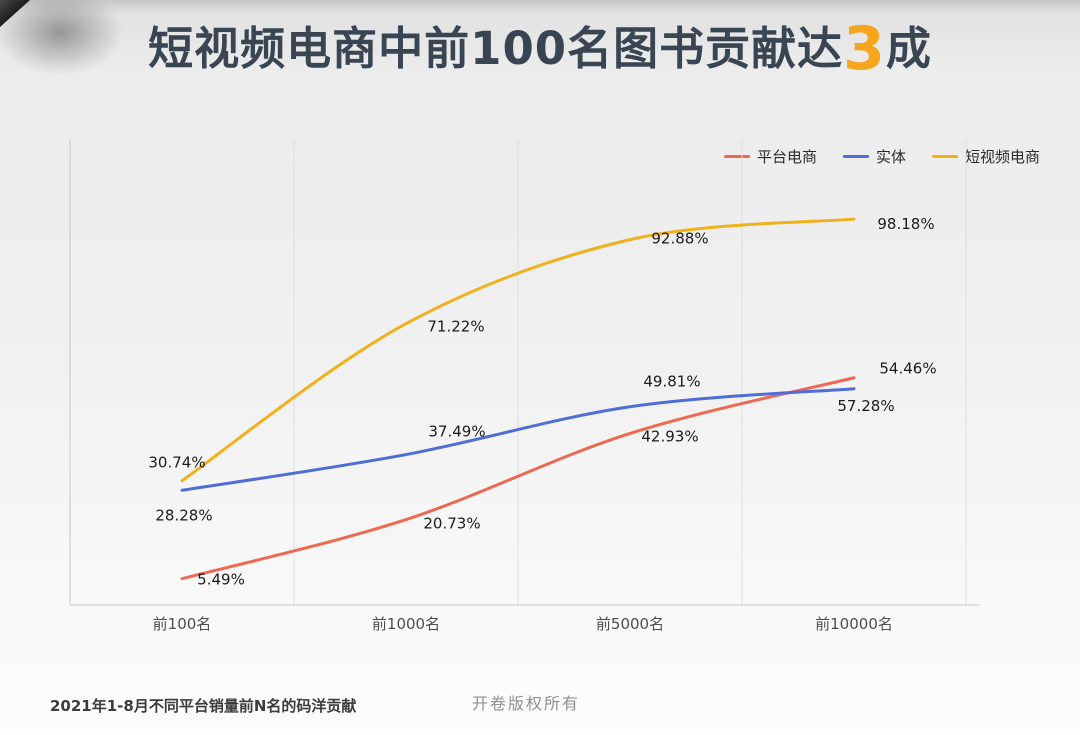  Describe the element at coordinates (908, 48) in the screenshot. I see `title-suffix: 成` at that location.